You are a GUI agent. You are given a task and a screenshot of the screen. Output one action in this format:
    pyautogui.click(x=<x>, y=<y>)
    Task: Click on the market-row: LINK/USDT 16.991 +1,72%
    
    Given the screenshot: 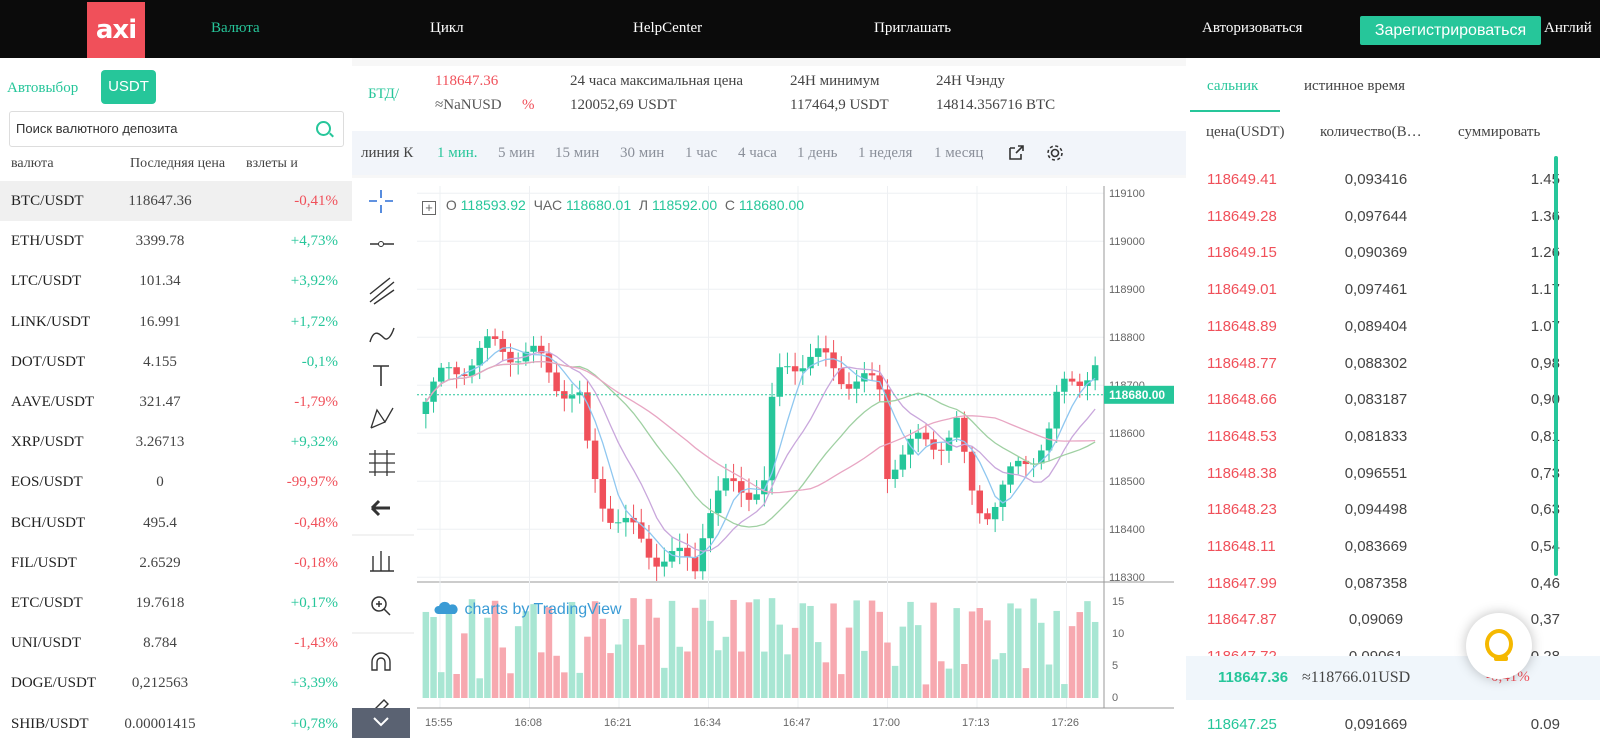 What is the action you would take?
    pyautogui.click(x=176, y=322)
    